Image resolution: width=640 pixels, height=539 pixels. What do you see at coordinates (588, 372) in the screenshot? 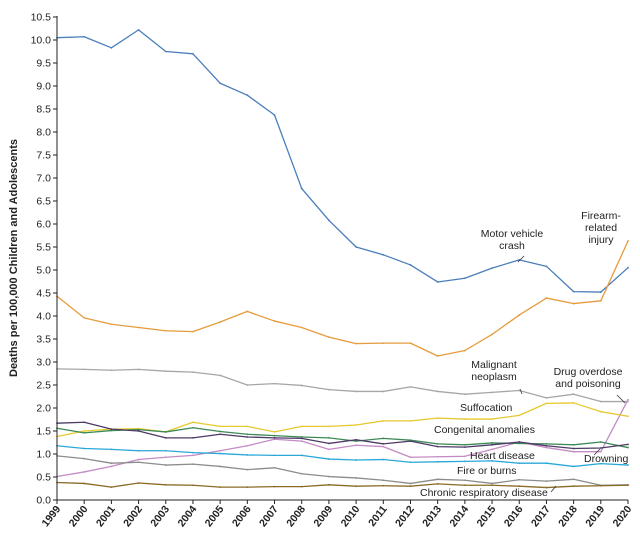
I see `series-label-line: Drug overdose` at bounding box center [588, 372].